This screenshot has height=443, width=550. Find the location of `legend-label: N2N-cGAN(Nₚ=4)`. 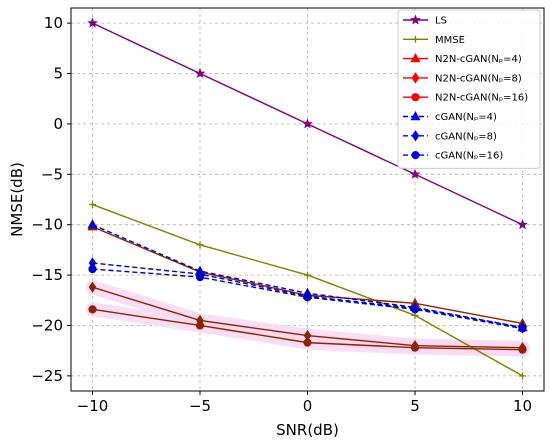

legend-label: N2N-cGAN(Nₚ=4) is located at coordinates (478, 59).